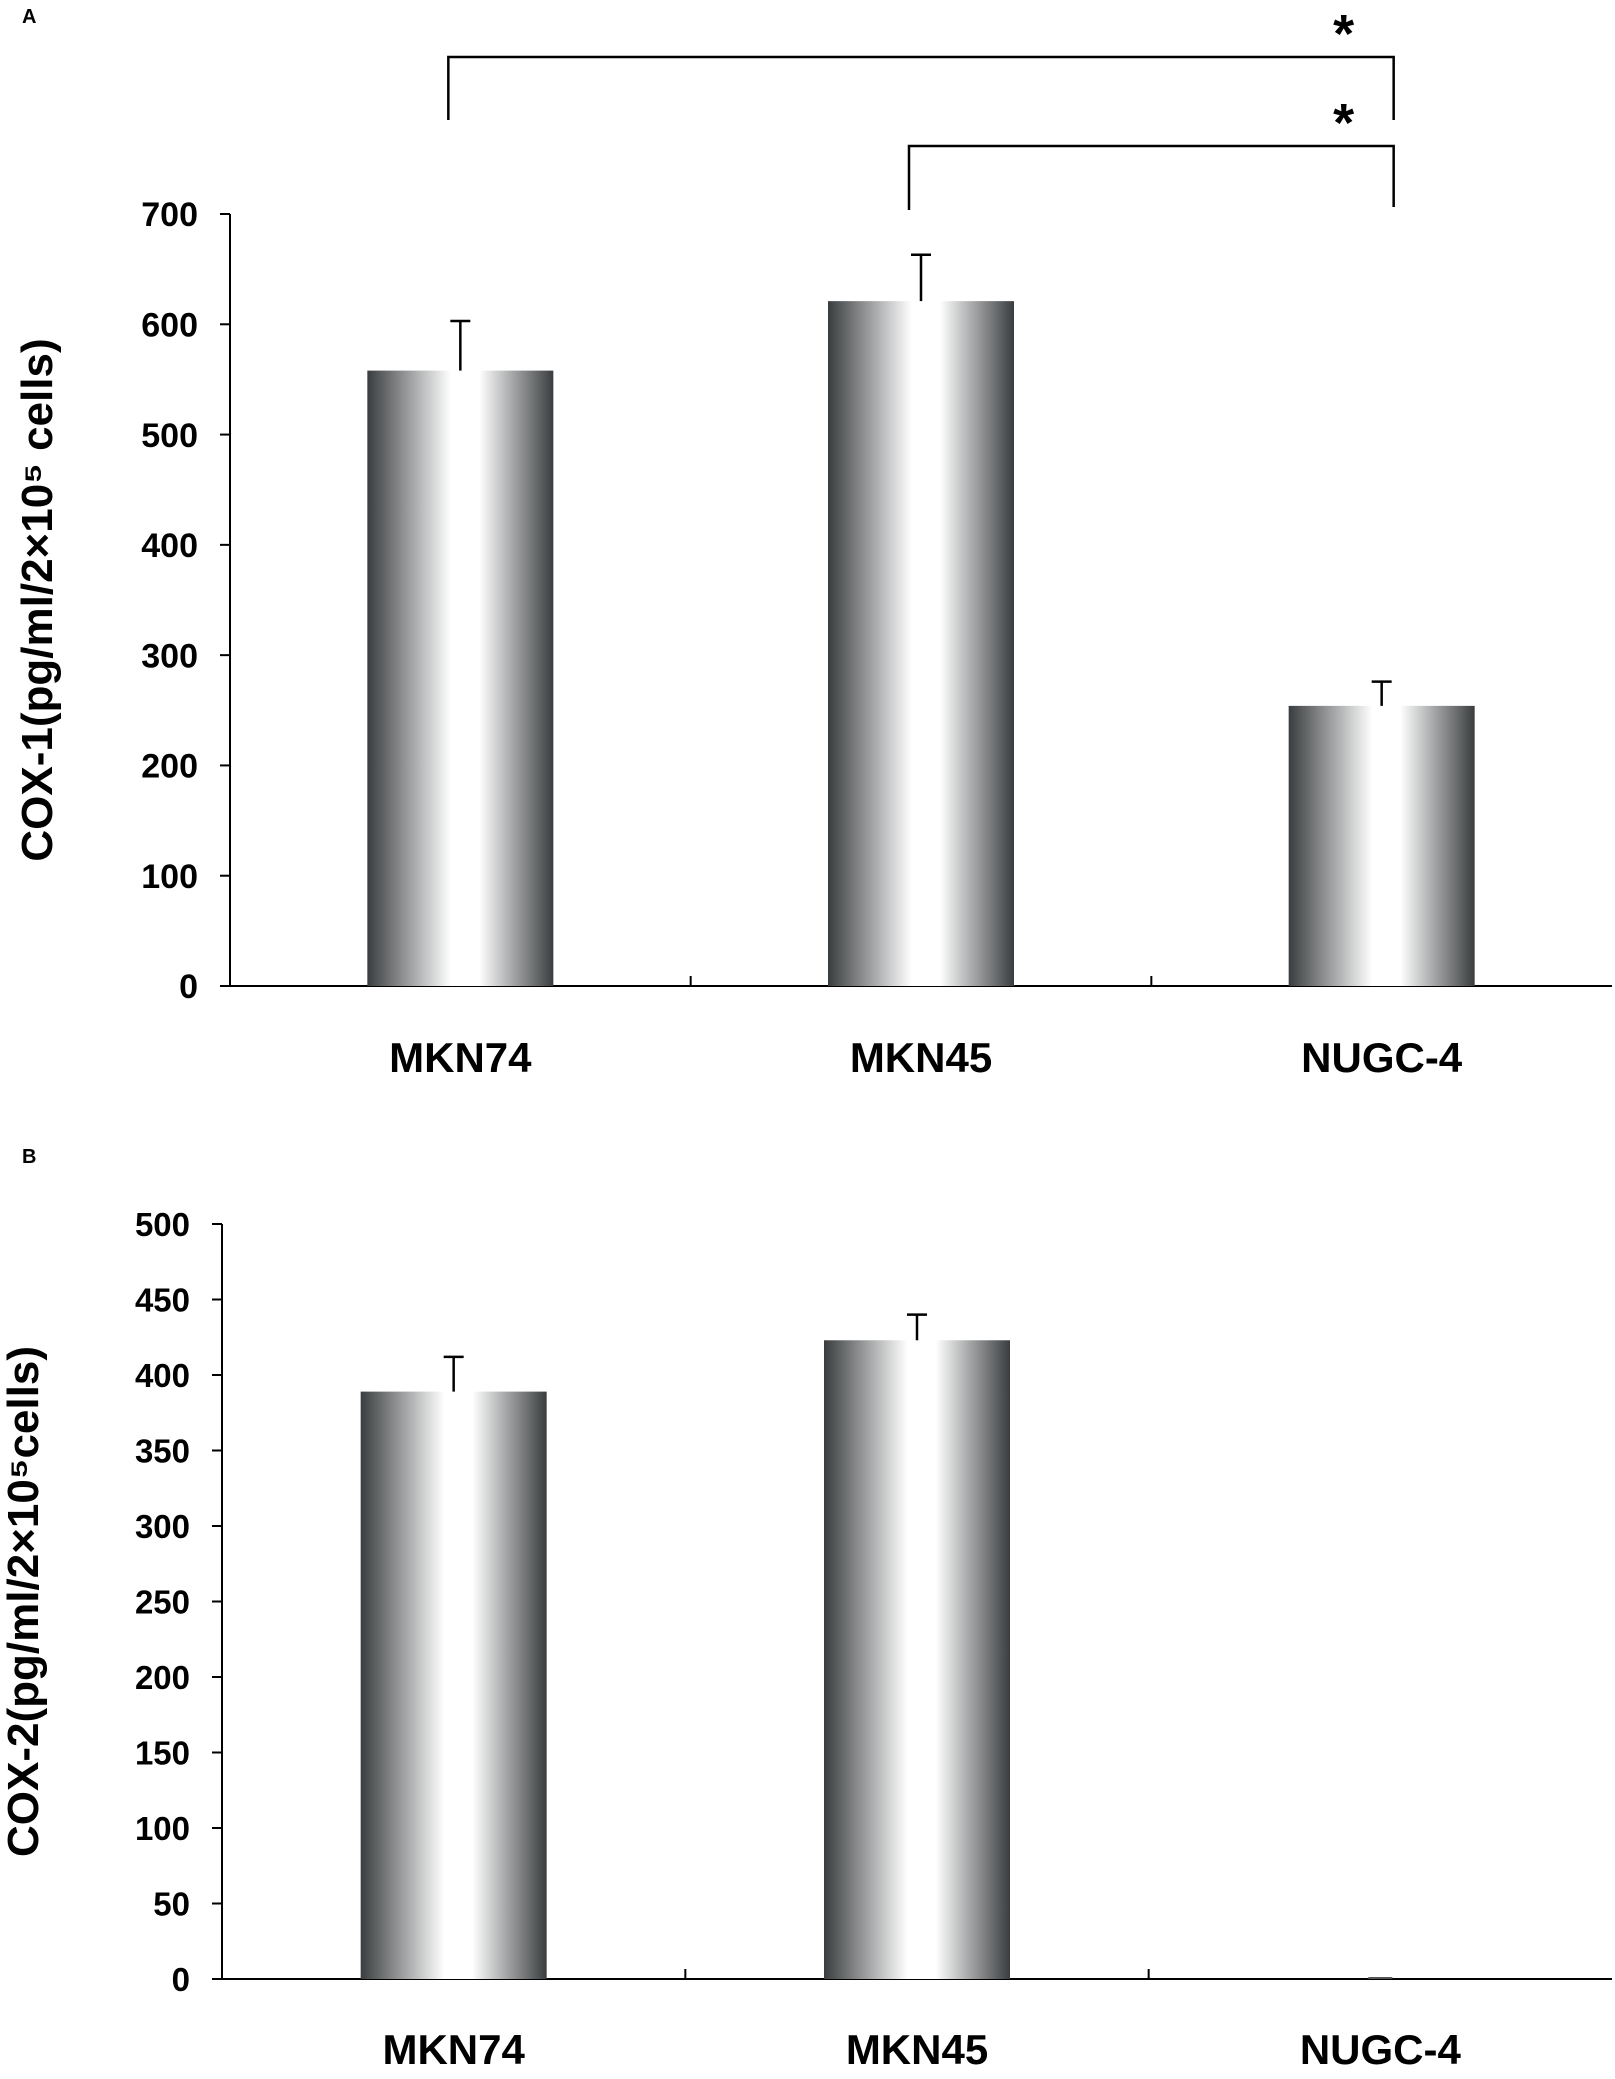 This screenshot has height=2079, width=1615. I want to click on y-tick-label: 150, so click(162, 1752).